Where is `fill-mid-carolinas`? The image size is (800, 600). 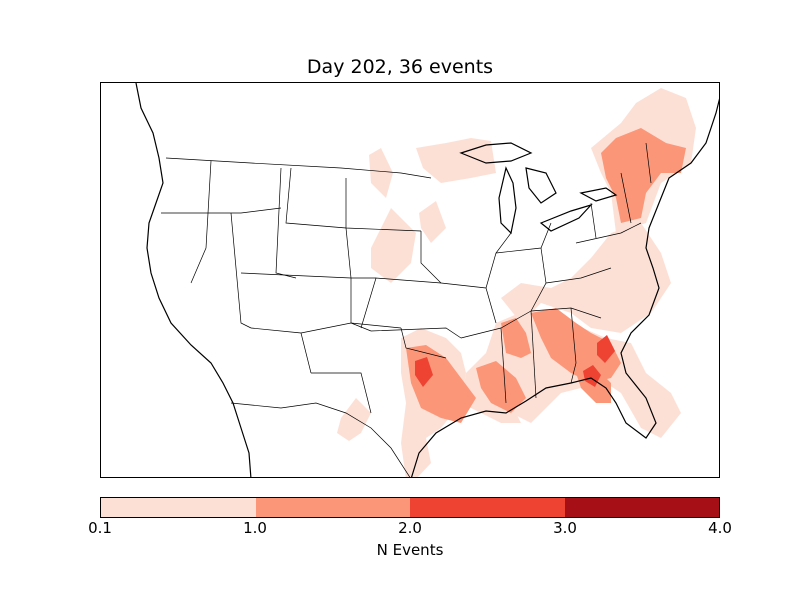
fill-mid-carolinas is located at coordinates (576, 345).